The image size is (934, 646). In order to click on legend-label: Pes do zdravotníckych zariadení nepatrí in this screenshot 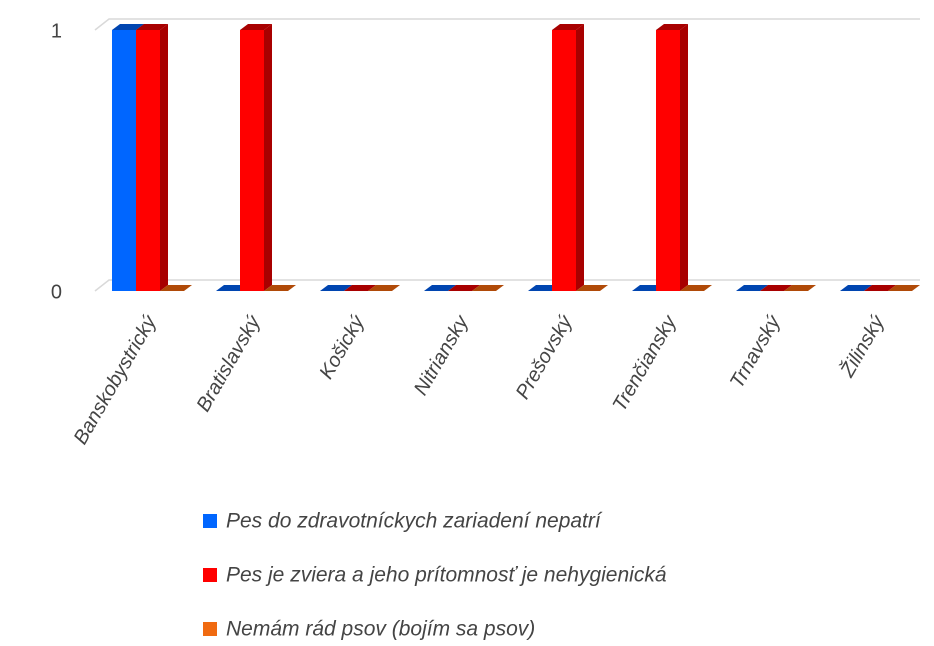, I will do `click(414, 521)`.